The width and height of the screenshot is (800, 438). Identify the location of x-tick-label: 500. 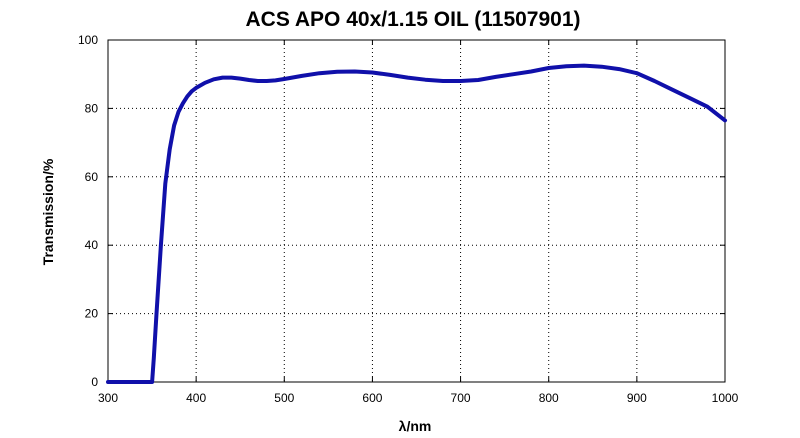
(284, 398).